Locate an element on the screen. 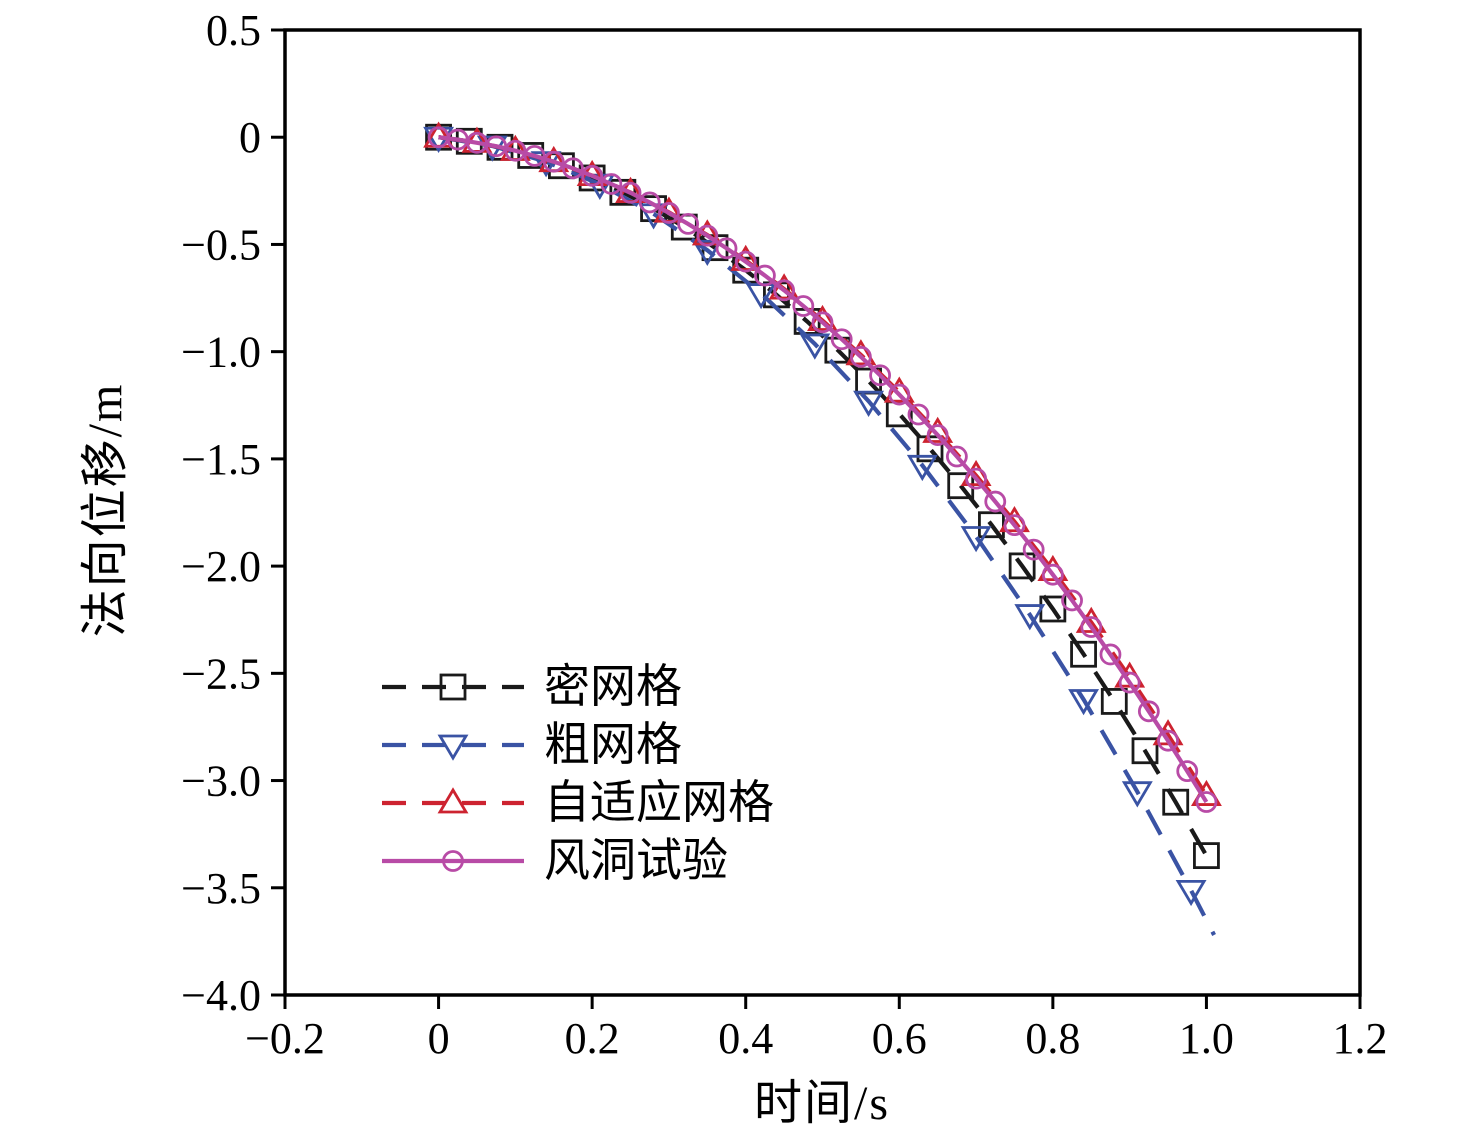  x-axis-ticks: −0.2 0 0.2 0.4 0.6 0.8 1.0 1.2 is located at coordinates (816, 1029).